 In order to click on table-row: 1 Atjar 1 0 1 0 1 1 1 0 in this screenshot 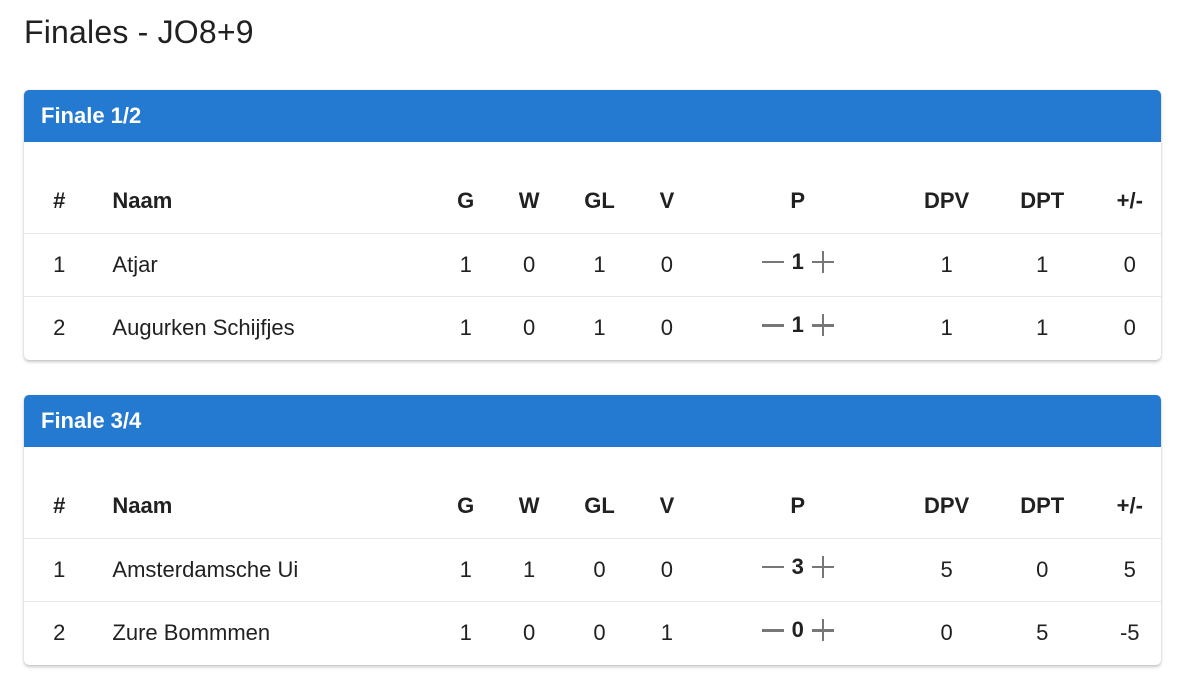, I will do `click(592, 264)`.